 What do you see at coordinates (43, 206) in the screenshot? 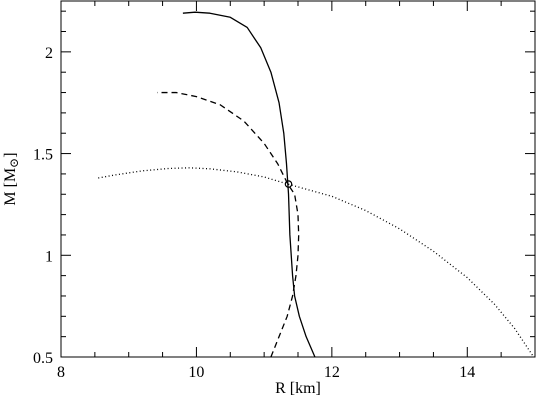
I see `y-tick-labels: 0.5 1 1.5 2` at bounding box center [43, 206].